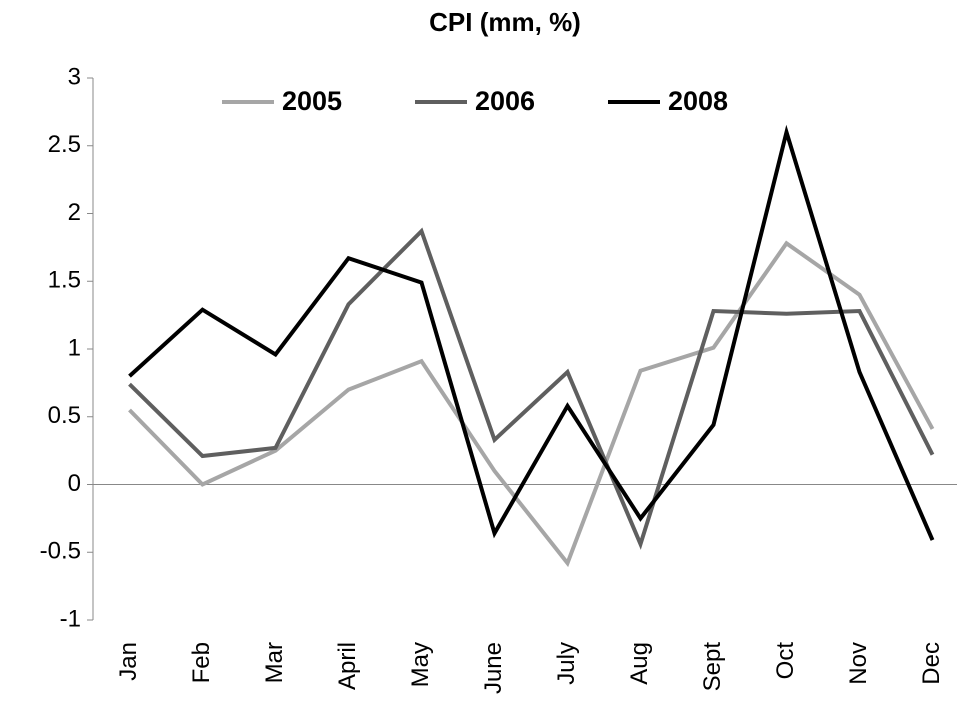  What do you see at coordinates (74, 483) in the screenshot?
I see `y-tick-label: 0` at bounding box center [74, 483].